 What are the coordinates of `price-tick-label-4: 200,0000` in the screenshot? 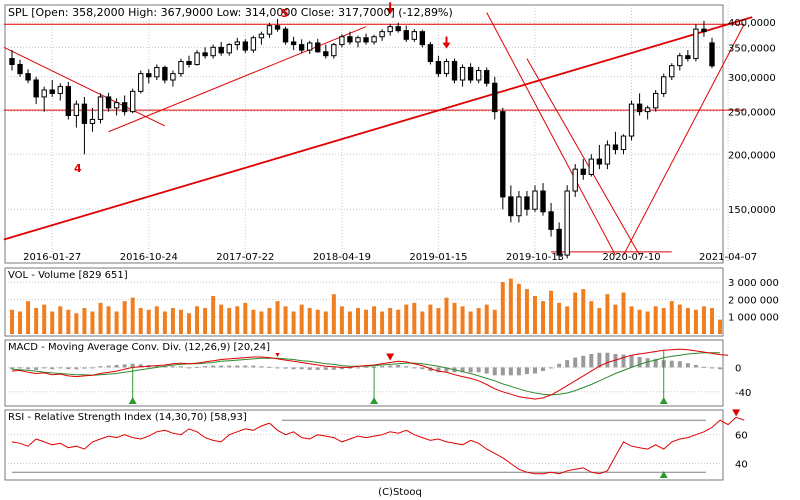 It's located at (752, 155).